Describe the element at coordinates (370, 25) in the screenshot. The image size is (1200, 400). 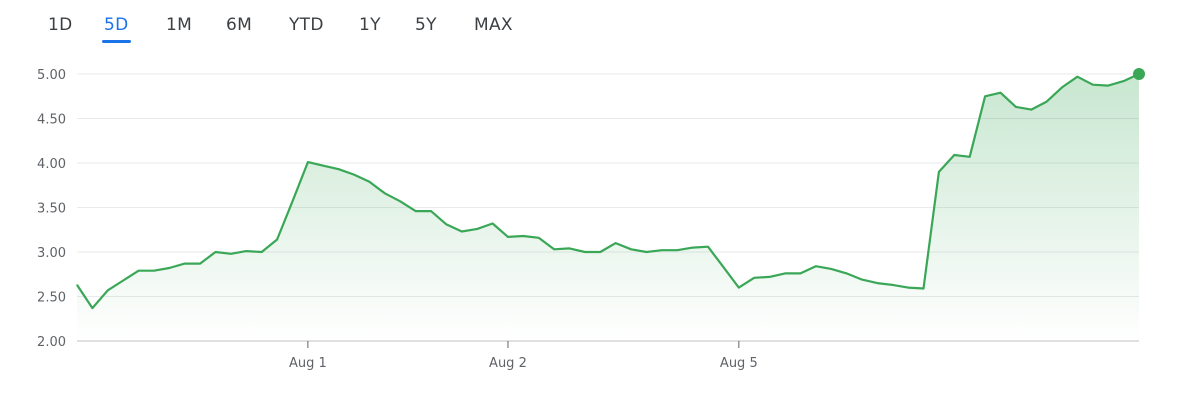
I see `tab-1y: 1Y` at that location.